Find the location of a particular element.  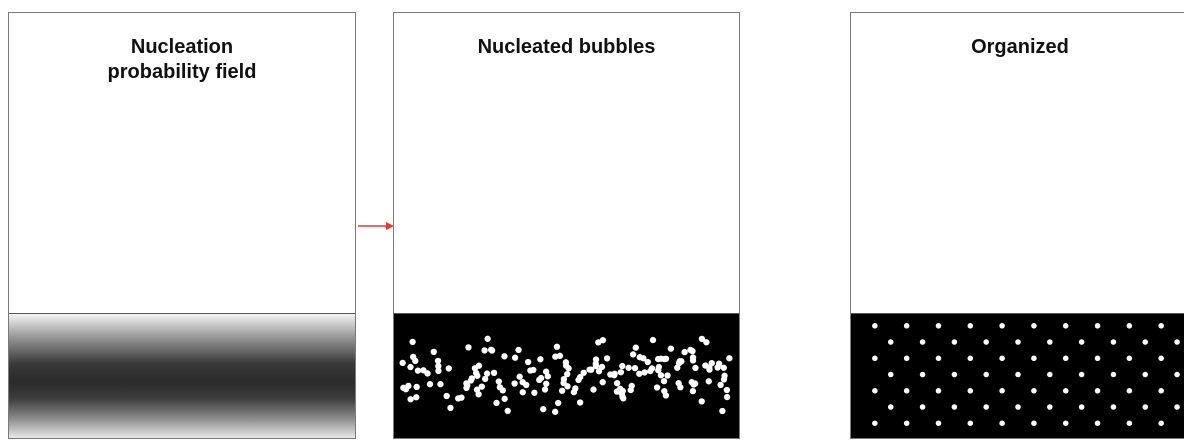

probability-gradient-strip is located at coordinates (182, 375).